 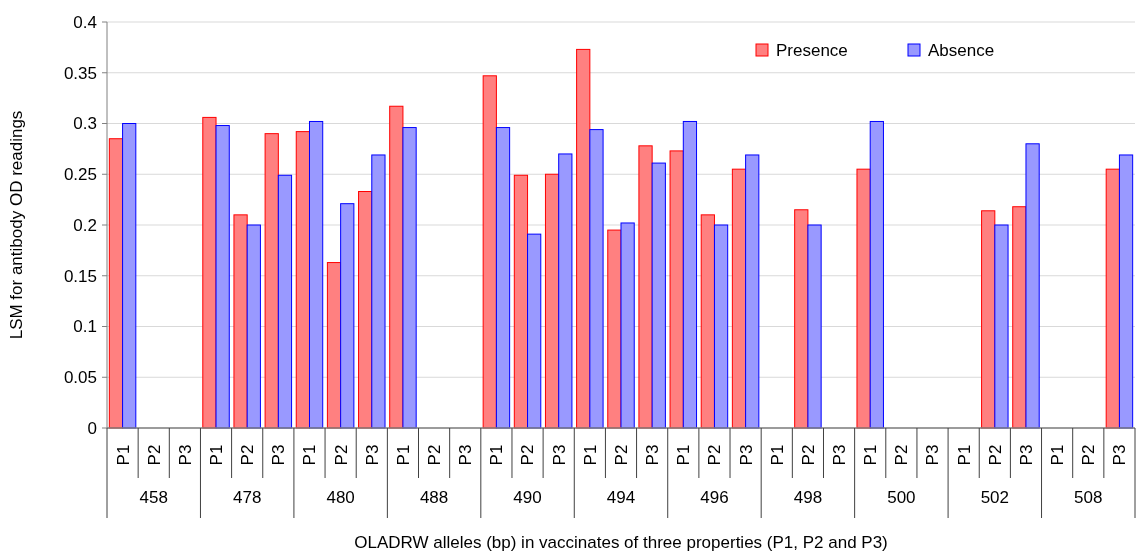 What do you see at coordinates (80, 378) in the screenshot?
I see `y-tick-label: 0.05` at bounding box center [80, 378].